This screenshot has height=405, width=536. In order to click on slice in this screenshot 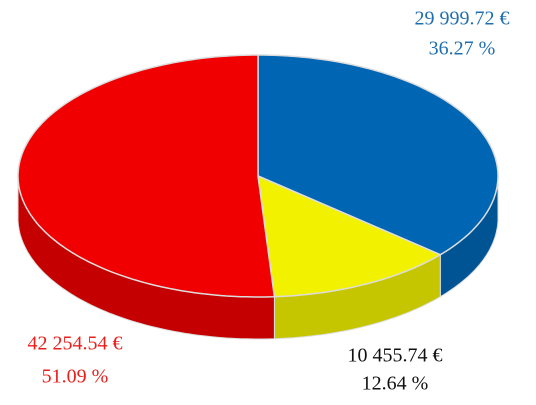, I will do `click(349, 236)`.